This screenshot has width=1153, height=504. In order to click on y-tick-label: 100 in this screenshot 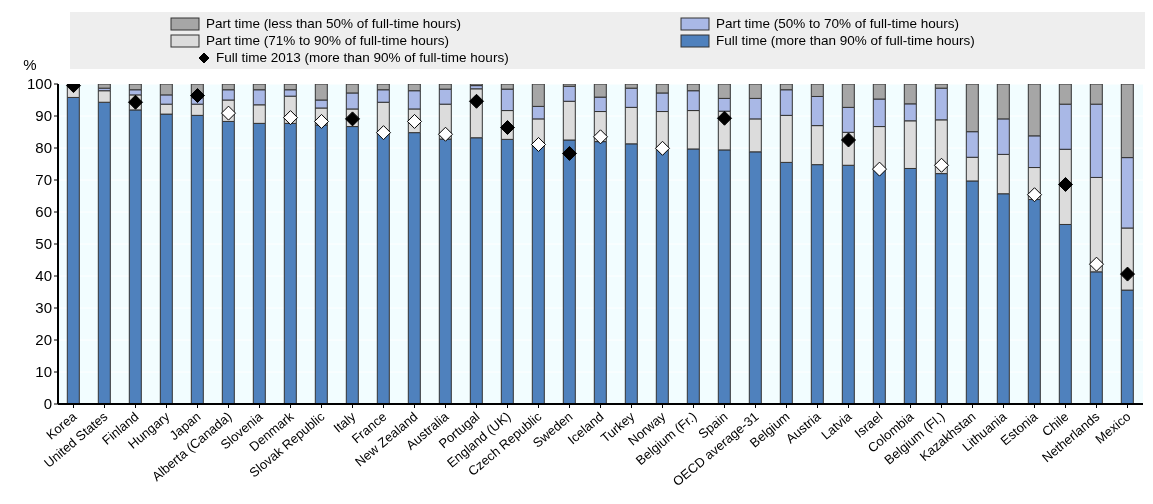, I will do `click(39, 84)`.